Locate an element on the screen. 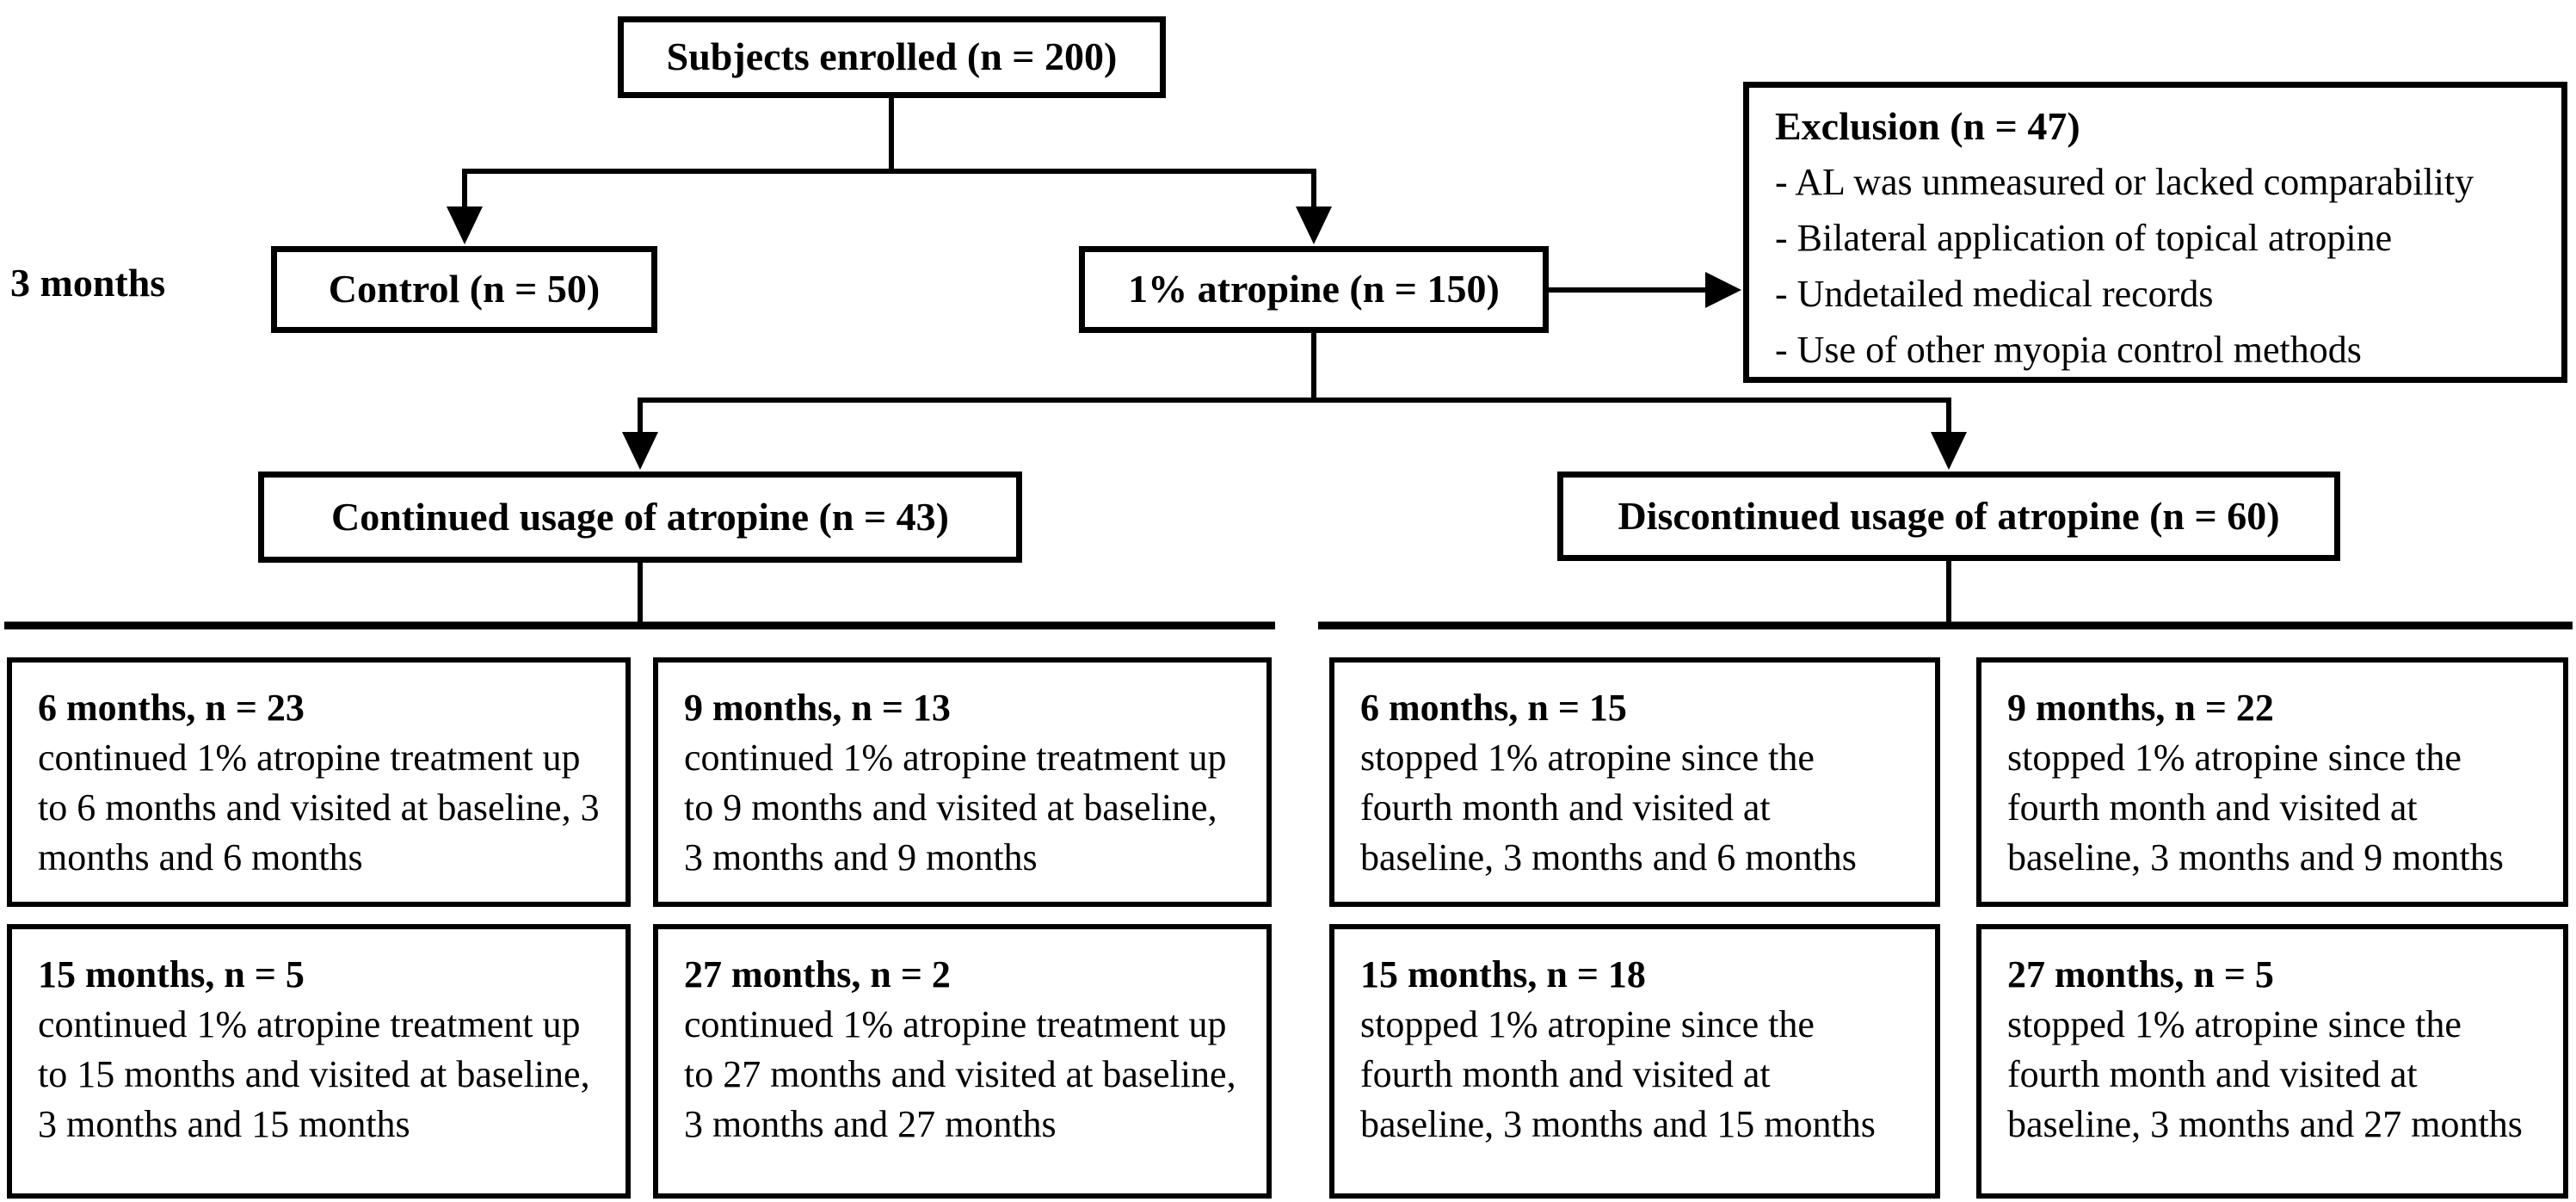 The image size is (2576, 1202). followup-title: 15 months, n = 18 is located at coordinates (1503, 974).